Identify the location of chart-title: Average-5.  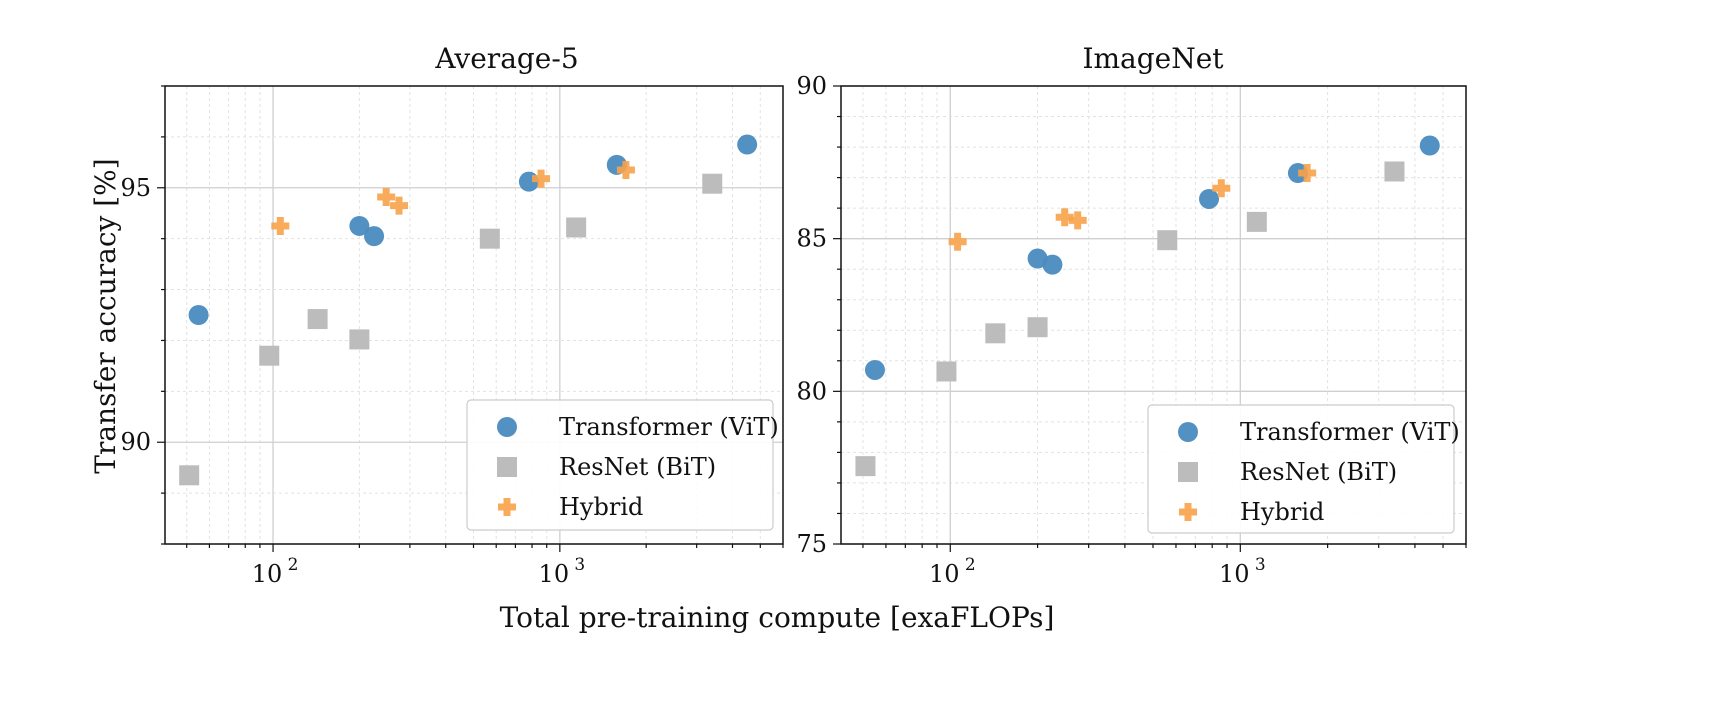
(506, 58).